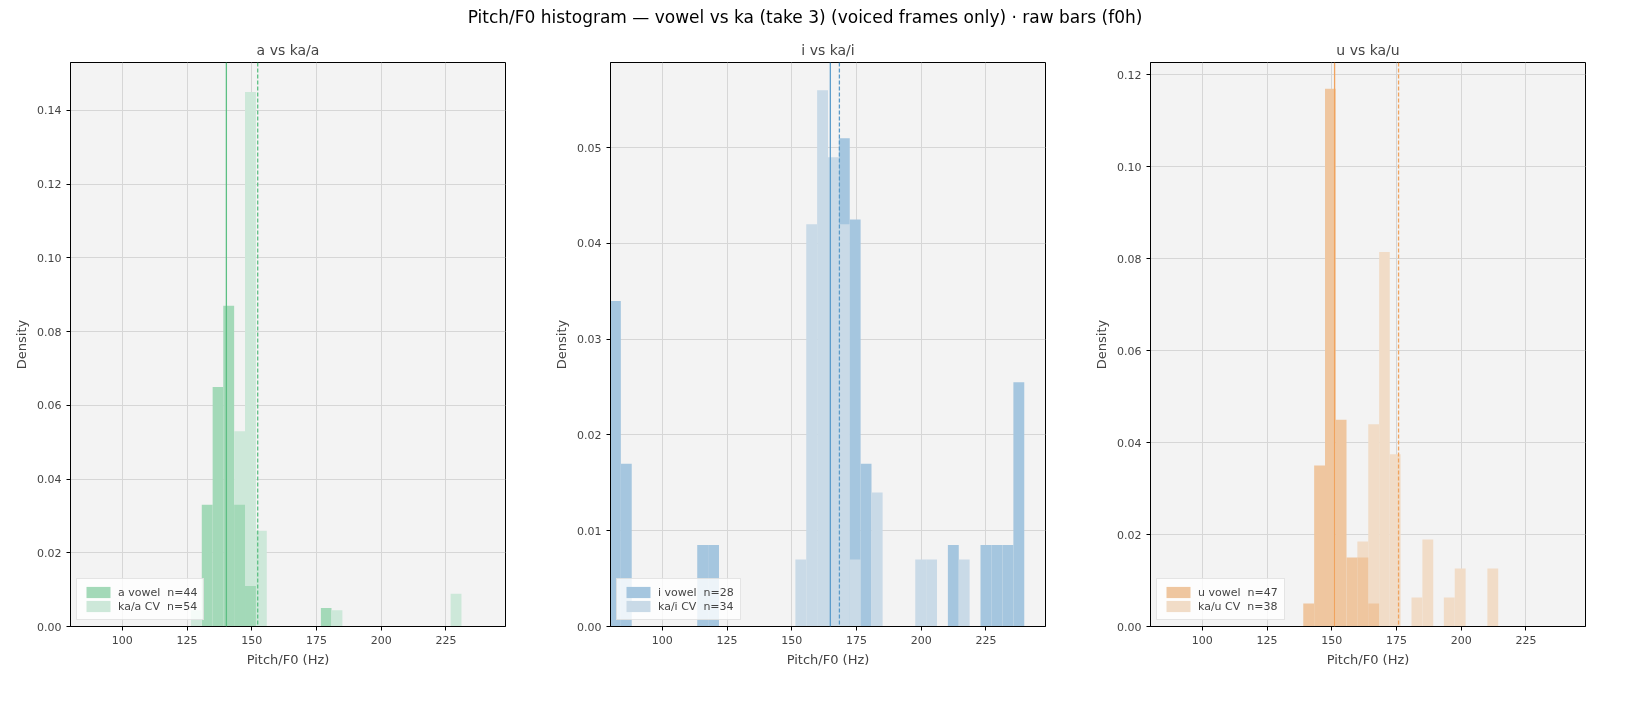 Image resolution: width=1634 pixels, height=715 pixels. What do you see at coordinates (158, 592) in the screenshot?
I see `legend-label: a vowel n=44` at bounding box center [158, 592].